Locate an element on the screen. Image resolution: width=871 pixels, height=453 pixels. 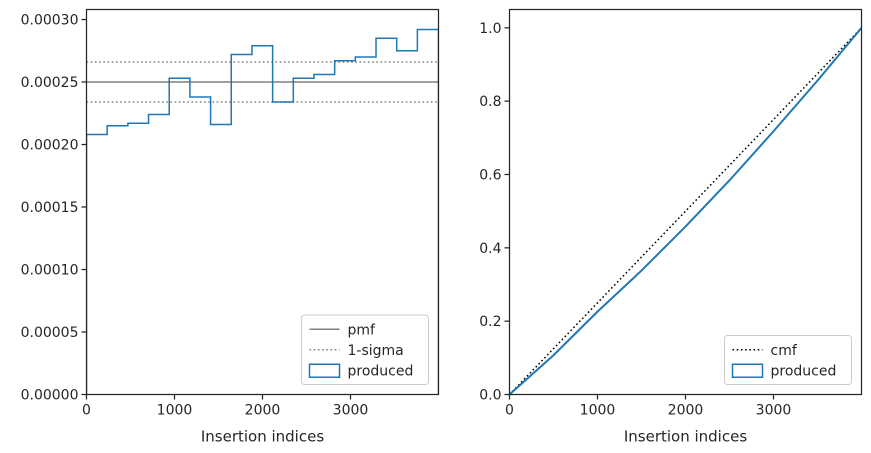
y-tick-label: 0.00000 is located at coordinates (50, 396).